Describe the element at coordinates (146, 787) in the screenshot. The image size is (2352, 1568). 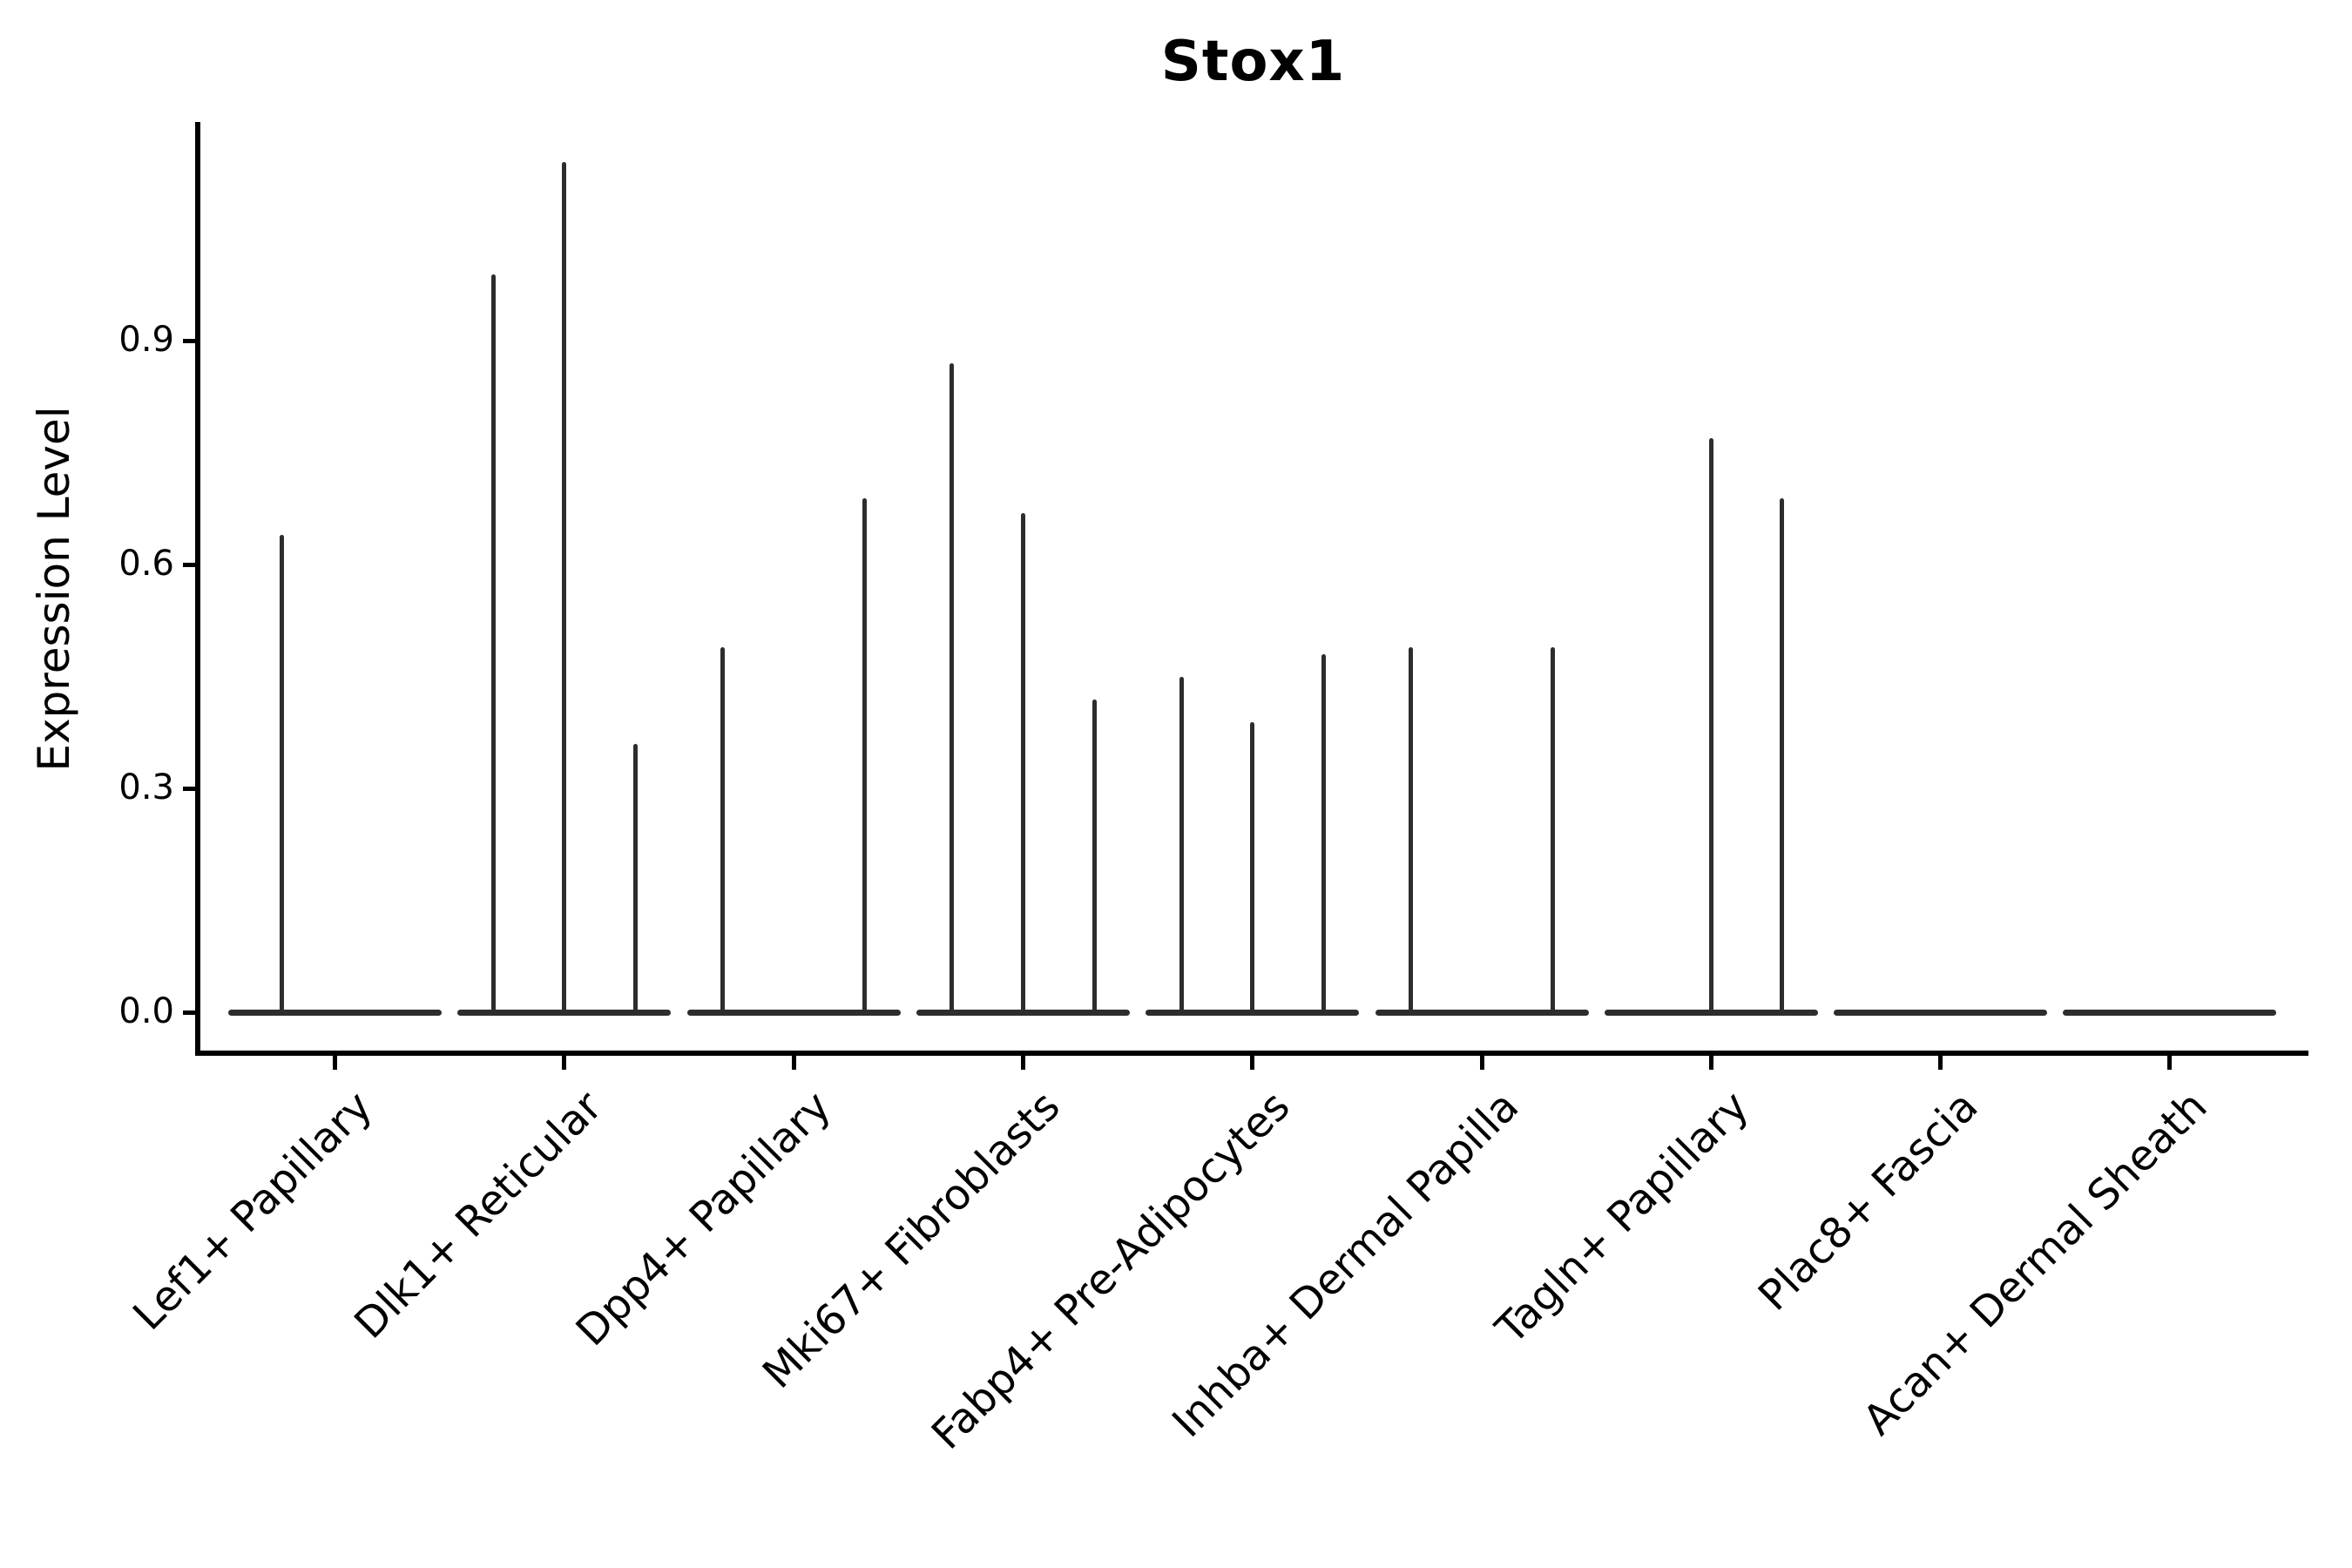
I see `y-tick-label: 0.3` at that location.